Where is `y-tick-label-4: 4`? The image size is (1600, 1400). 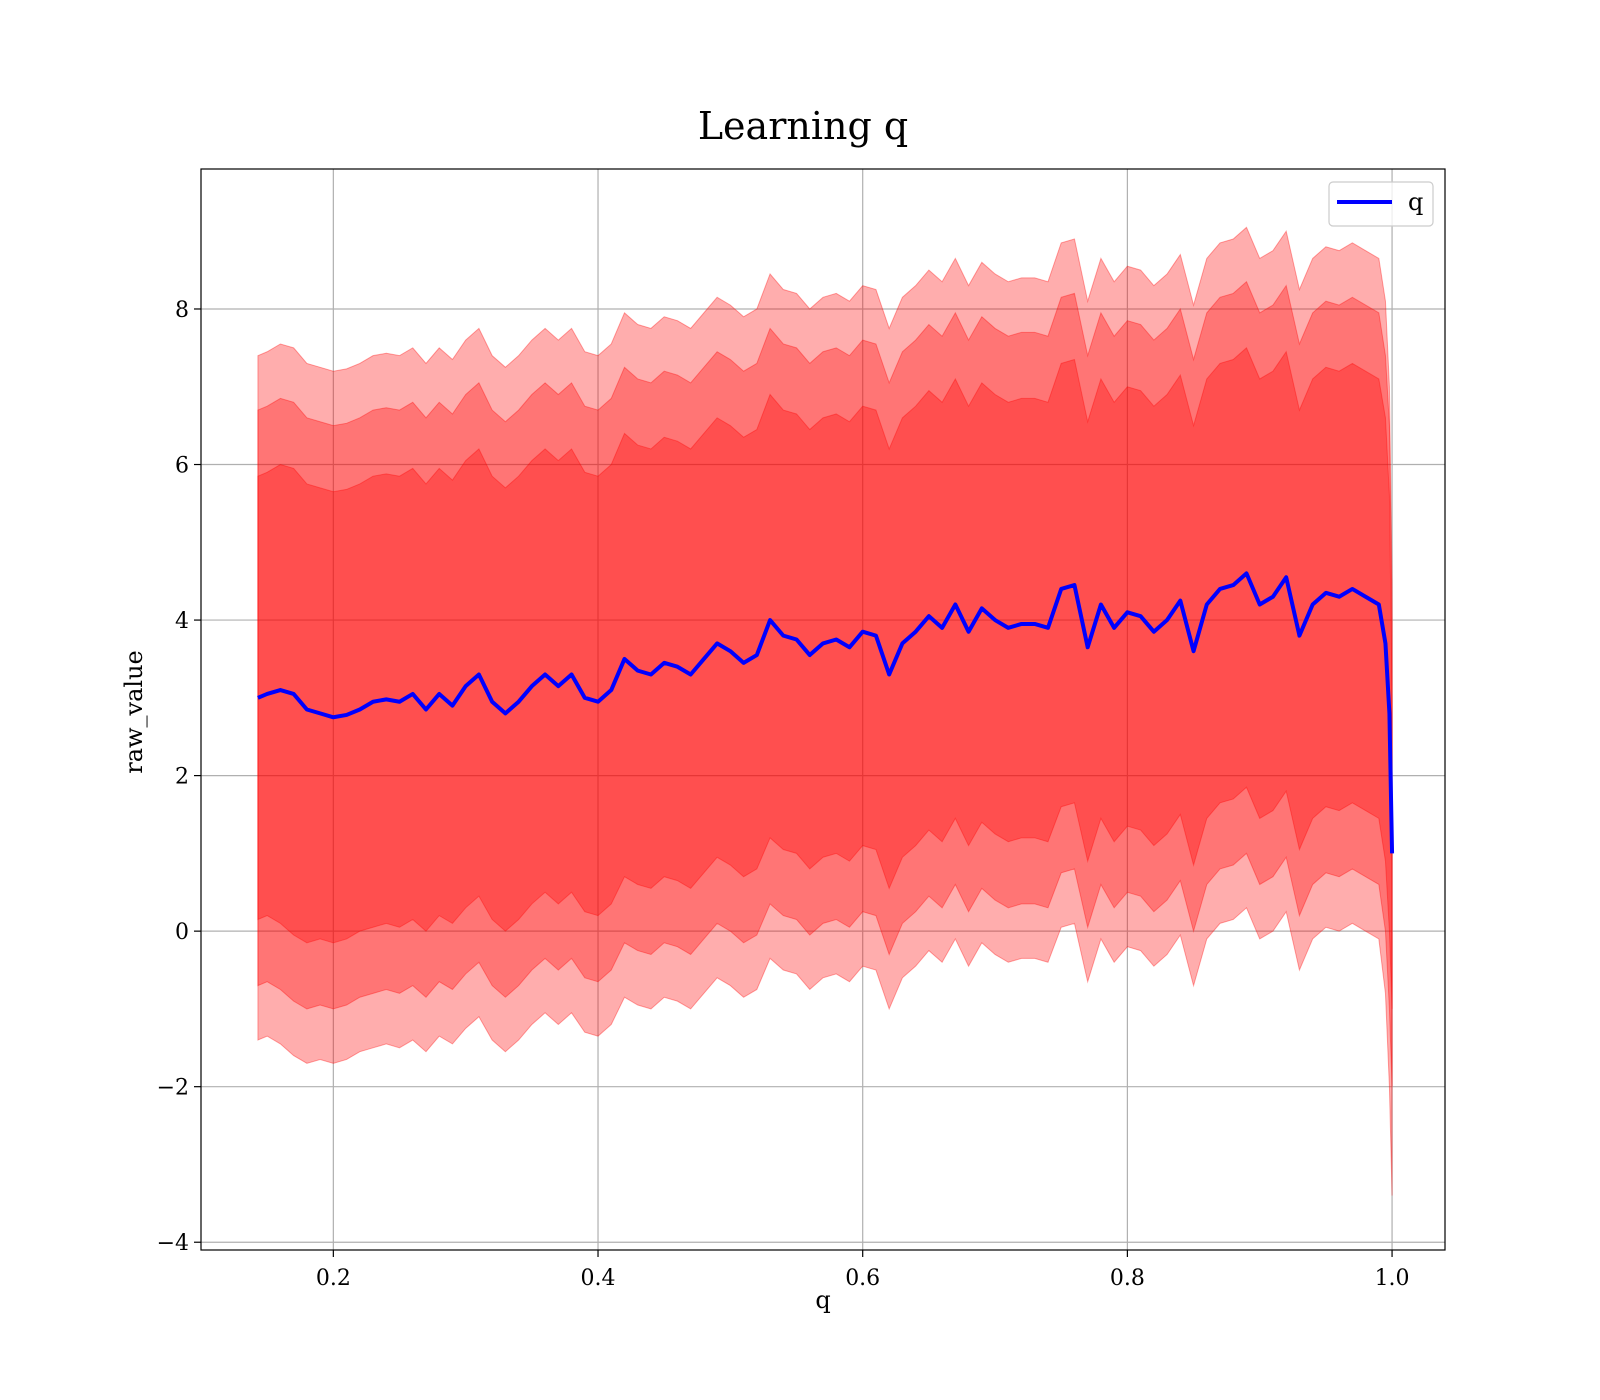 y-tick-label-4: 4 is located at coordinates (182, 621).